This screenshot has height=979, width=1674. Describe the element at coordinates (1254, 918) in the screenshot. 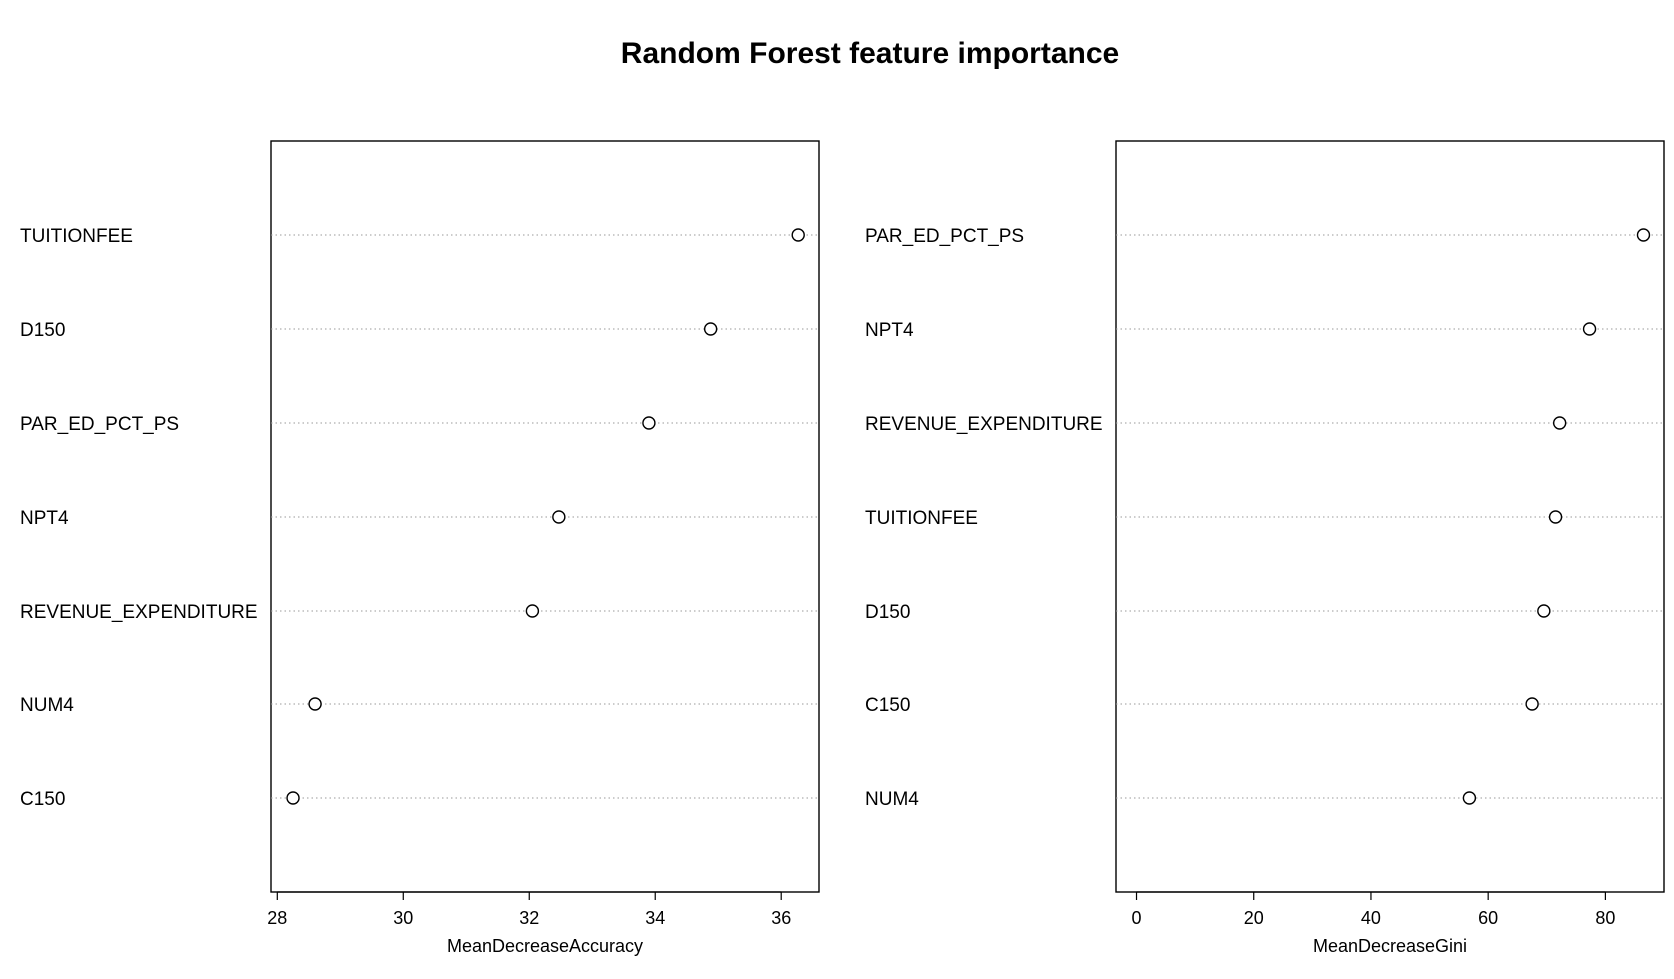

I see `x-tick-label: 20` at that location.